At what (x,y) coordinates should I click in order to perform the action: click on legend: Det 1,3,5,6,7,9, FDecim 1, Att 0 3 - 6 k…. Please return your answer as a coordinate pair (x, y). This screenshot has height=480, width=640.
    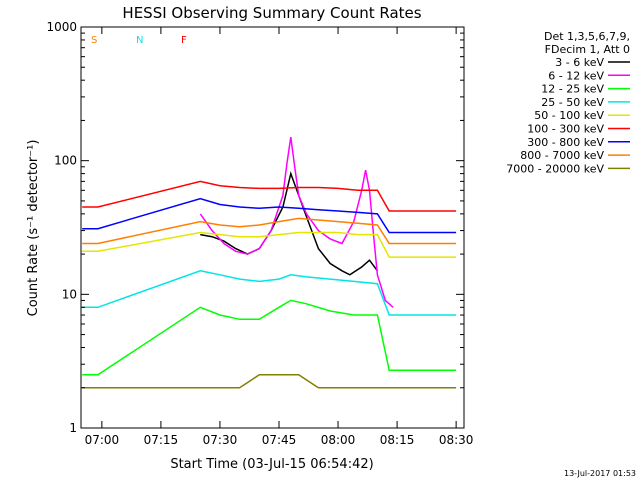
    Looking at the image, I should click on (568, 102).